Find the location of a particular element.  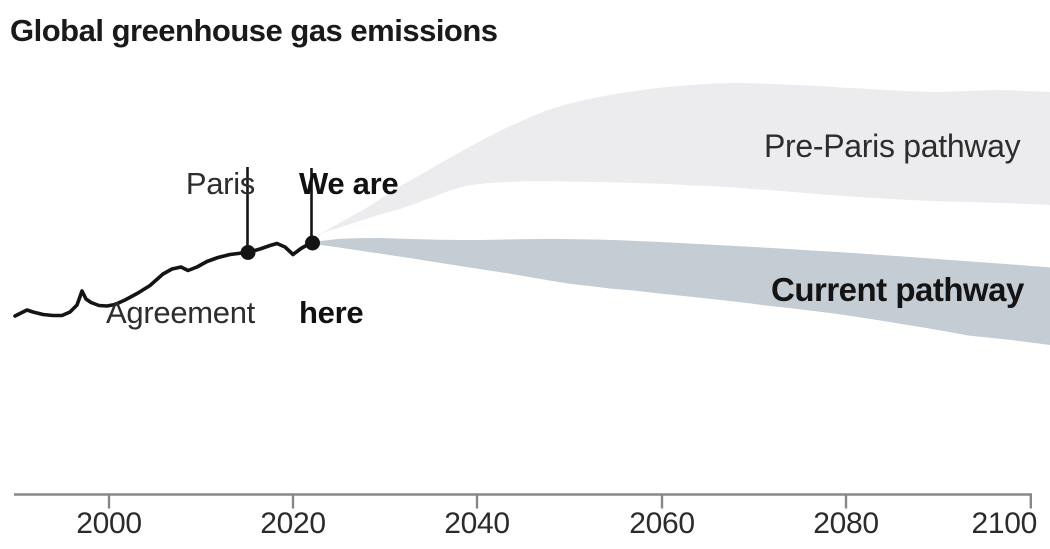

paris-agreement-annotation-line2: Agreement is located at coordinates (180, 312).